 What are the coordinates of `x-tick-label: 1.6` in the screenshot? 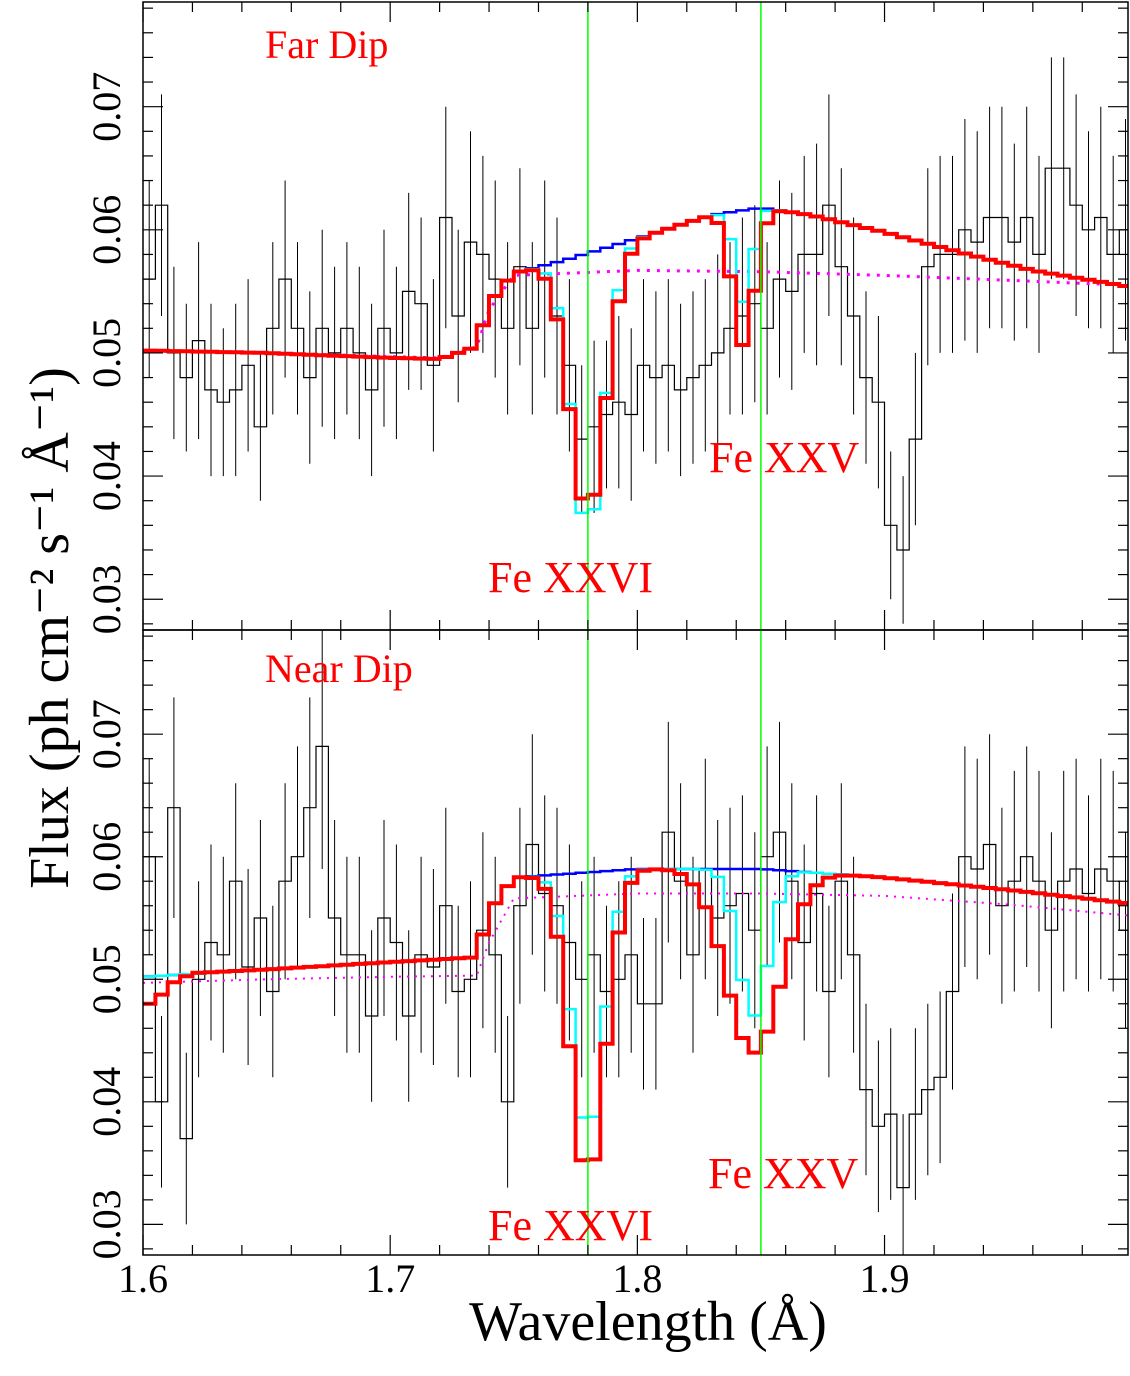 It's located at (143, 1278).